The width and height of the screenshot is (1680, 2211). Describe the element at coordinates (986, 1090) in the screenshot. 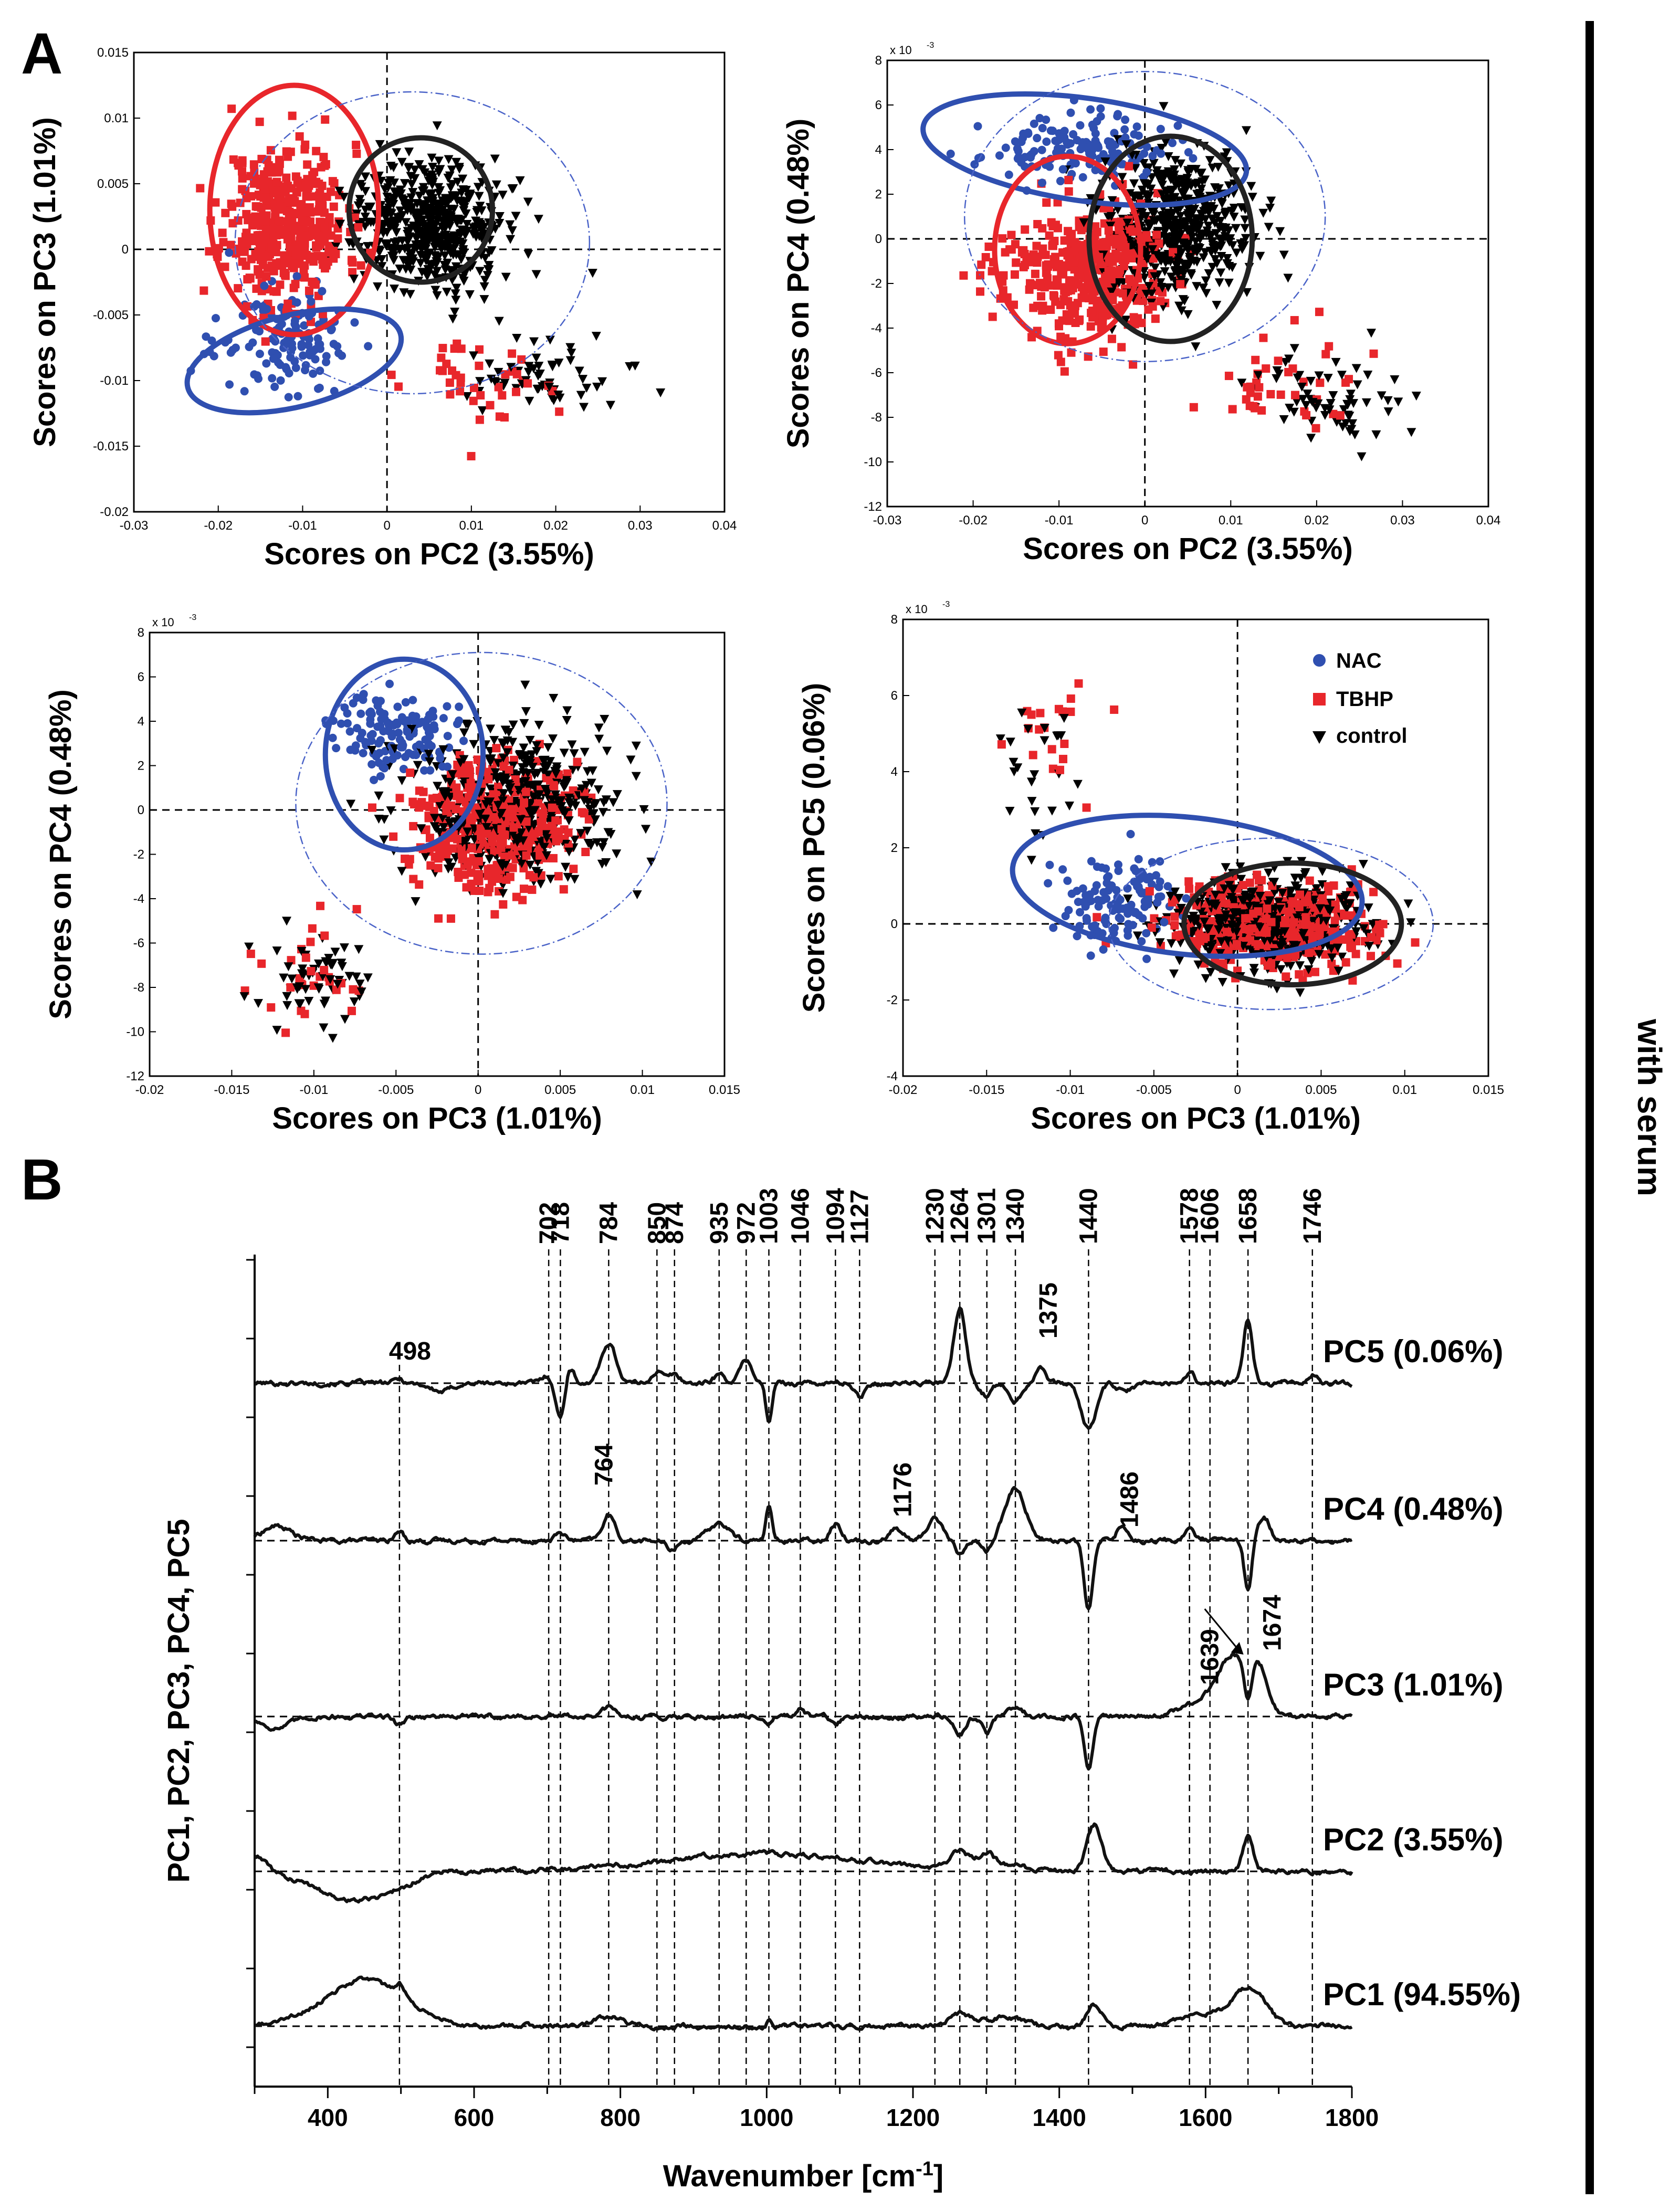

I see `x-tick-label: -0.015` at that location.